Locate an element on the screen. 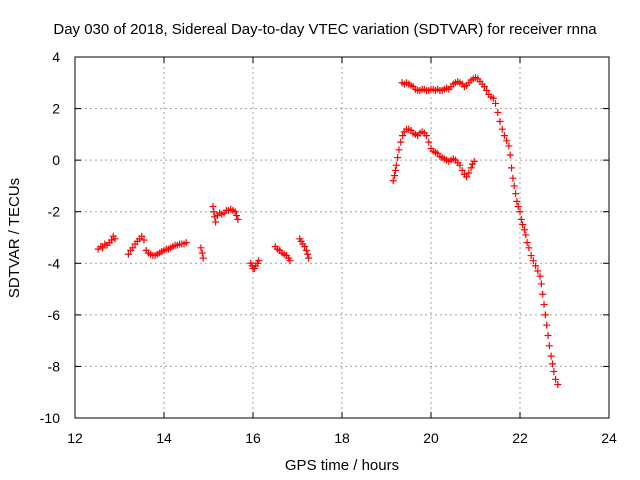 The image size is (640, 480). x-tick-label: 14 is located at coordinates (164, 438).